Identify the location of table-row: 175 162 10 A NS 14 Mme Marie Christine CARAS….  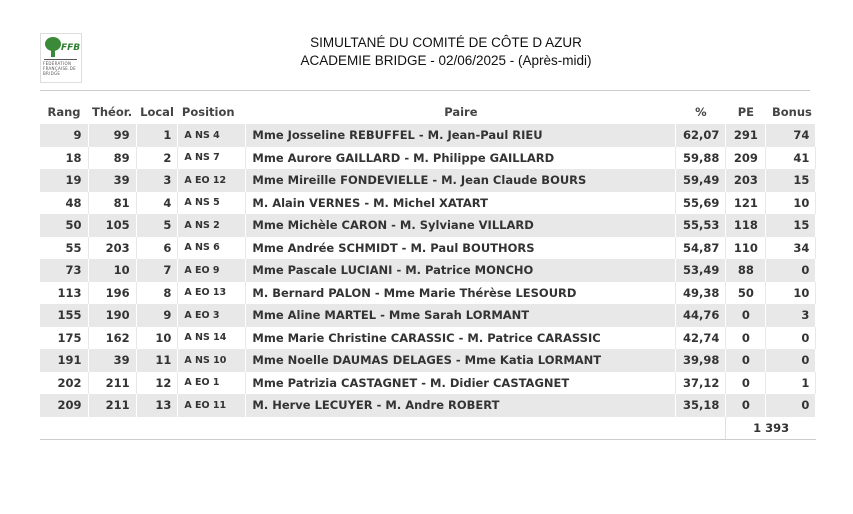
(428, 337).